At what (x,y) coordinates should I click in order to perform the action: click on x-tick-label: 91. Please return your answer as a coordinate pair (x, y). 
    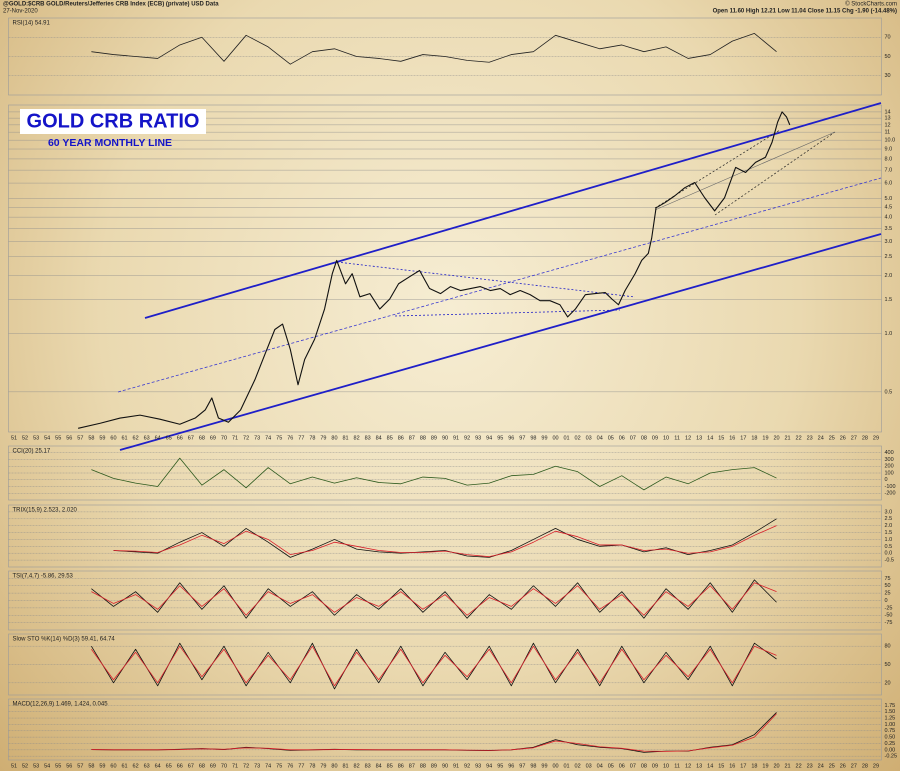
    Looking at the image, I should click on (456, 766).